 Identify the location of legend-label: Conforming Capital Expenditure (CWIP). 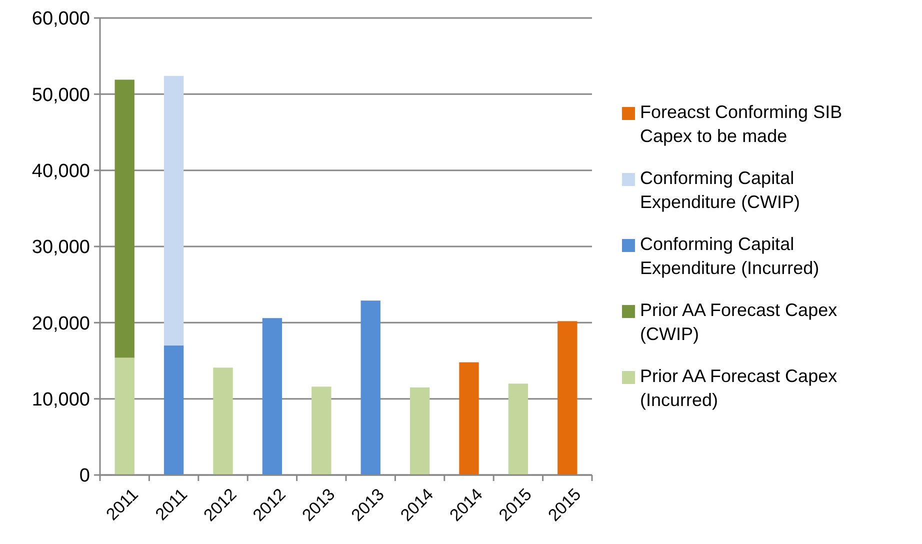
(720, 190).